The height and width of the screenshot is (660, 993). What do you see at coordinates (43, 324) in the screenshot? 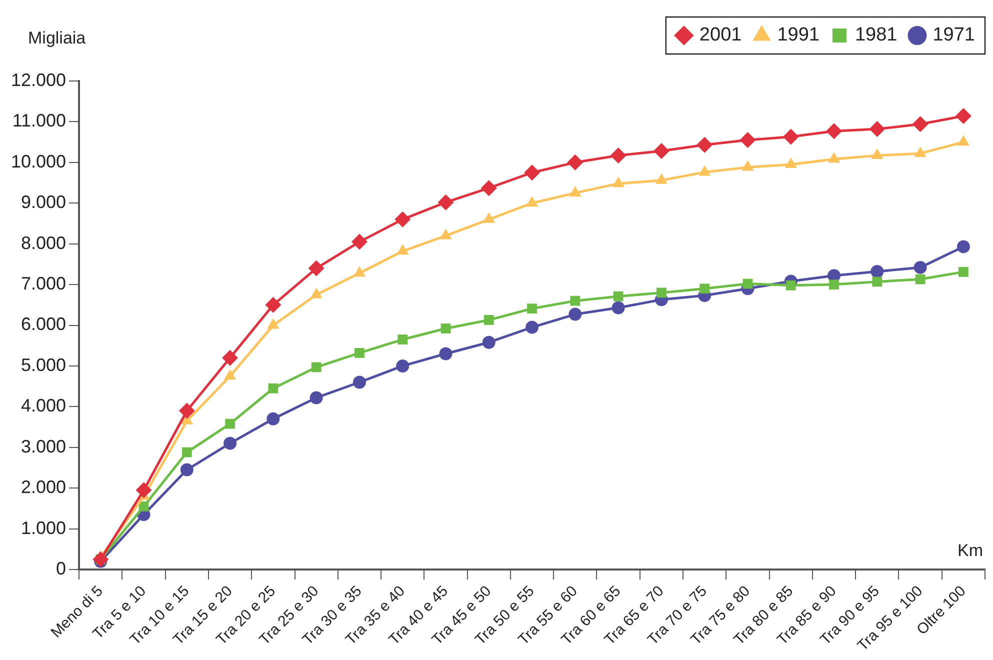
I see `y-tick-label: 6.000` at bounding box center [43, 324].